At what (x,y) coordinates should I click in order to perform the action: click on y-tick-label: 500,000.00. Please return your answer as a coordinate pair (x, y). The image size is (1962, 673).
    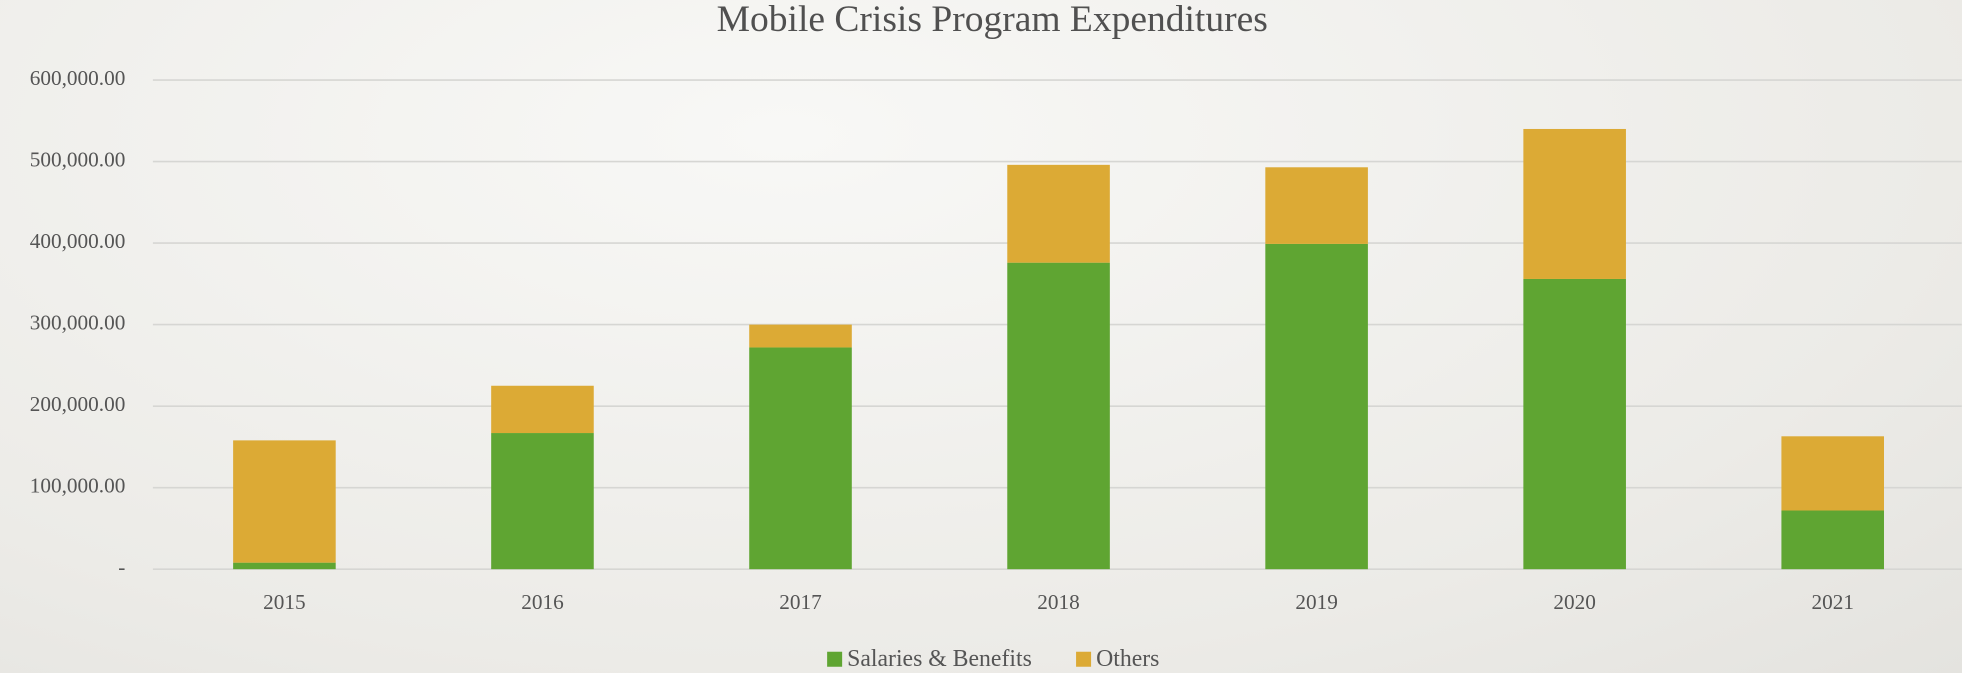
    Looking at the image, I should click on (78, 159).